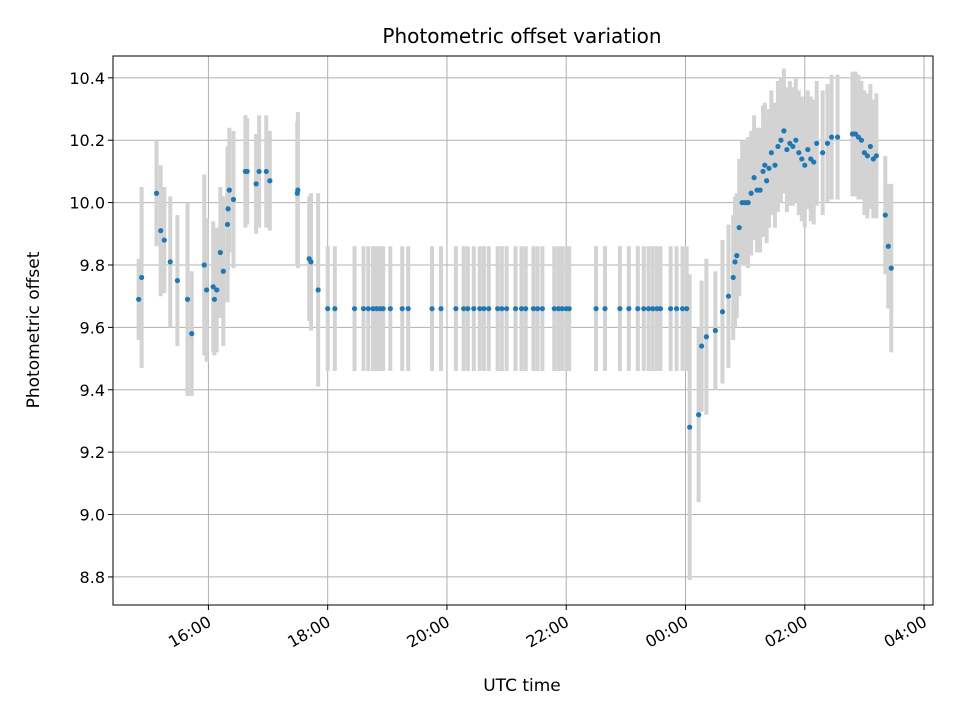 This screenshot has height=720, width=960. Describe the element at coordinates (87, 203) in the screenshot. I see `y-tick-label: 10.0` at that location.